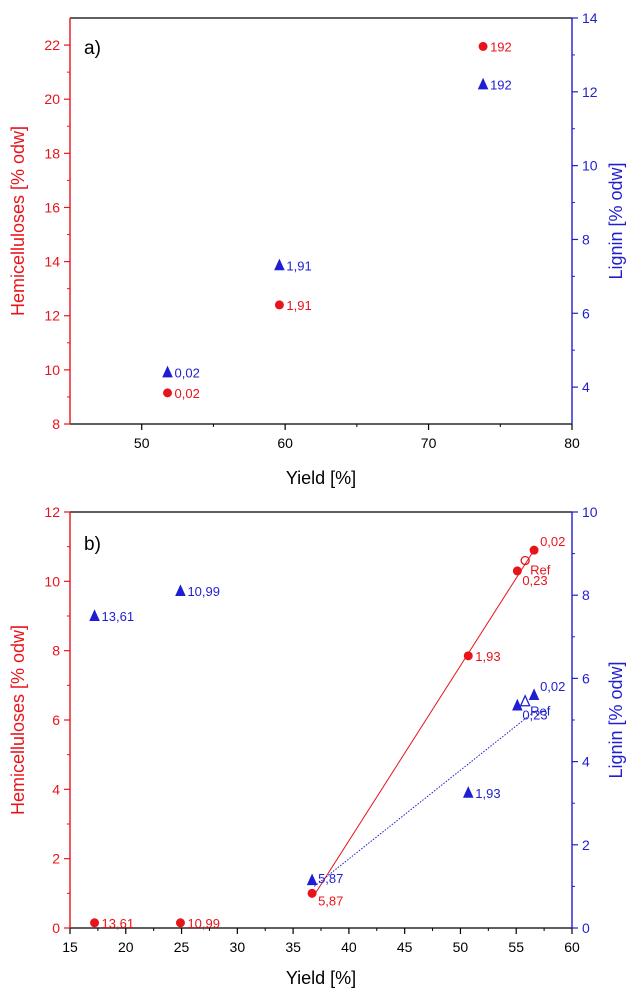 The image size is (635, 997). What do you see at coordinates (405, 947) in the screenshot?
I see `x-tick-label: 45` at bounding box center [405, 947].